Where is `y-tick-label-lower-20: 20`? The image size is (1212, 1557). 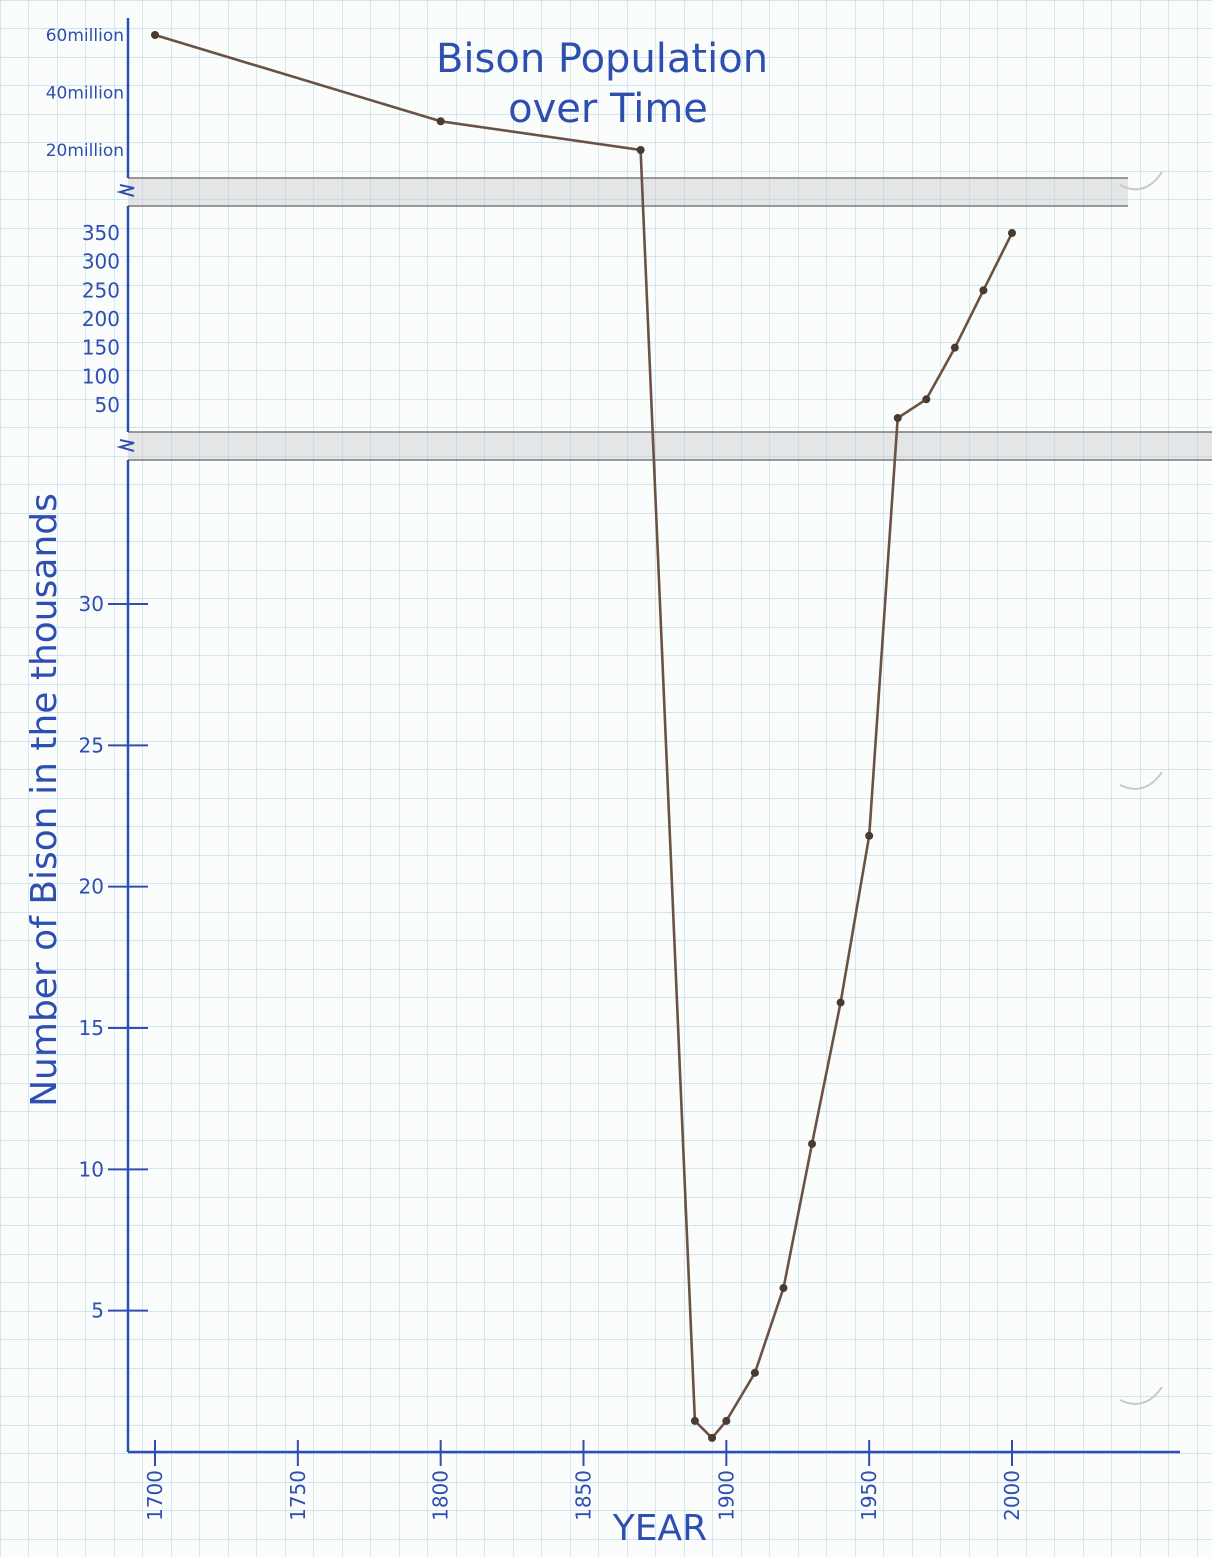
y-tick-label-lower-20: 20 is located at coordinates (91, 887).